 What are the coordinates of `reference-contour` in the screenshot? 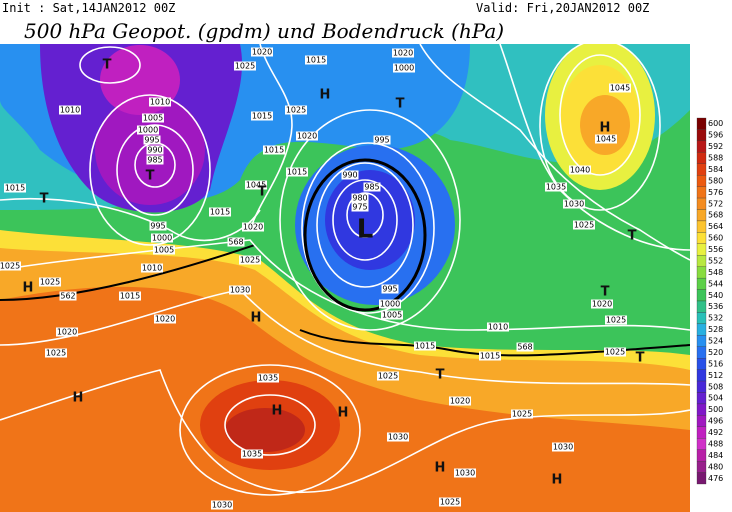 It's located at (494, 343).